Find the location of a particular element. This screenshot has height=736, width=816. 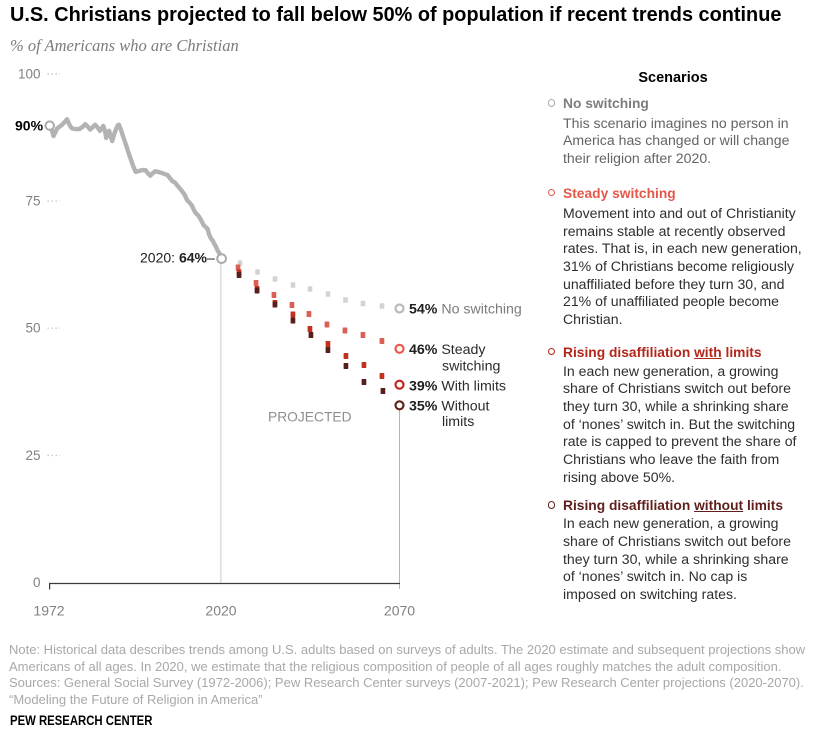

svg-text: 39% With limits is located at coordinates (457, 387).